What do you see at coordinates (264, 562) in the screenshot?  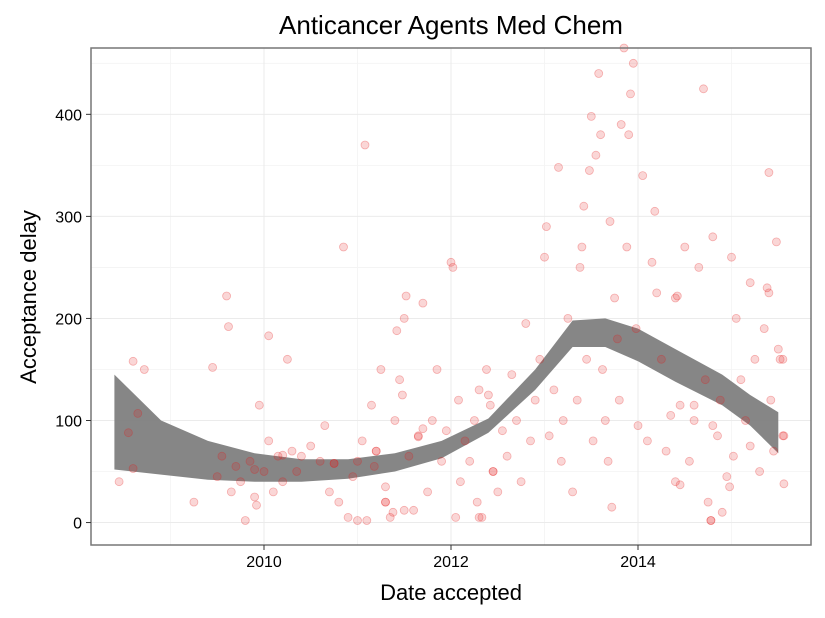 I see `x-tick-label: 2010` at bounding box center [264, 562].